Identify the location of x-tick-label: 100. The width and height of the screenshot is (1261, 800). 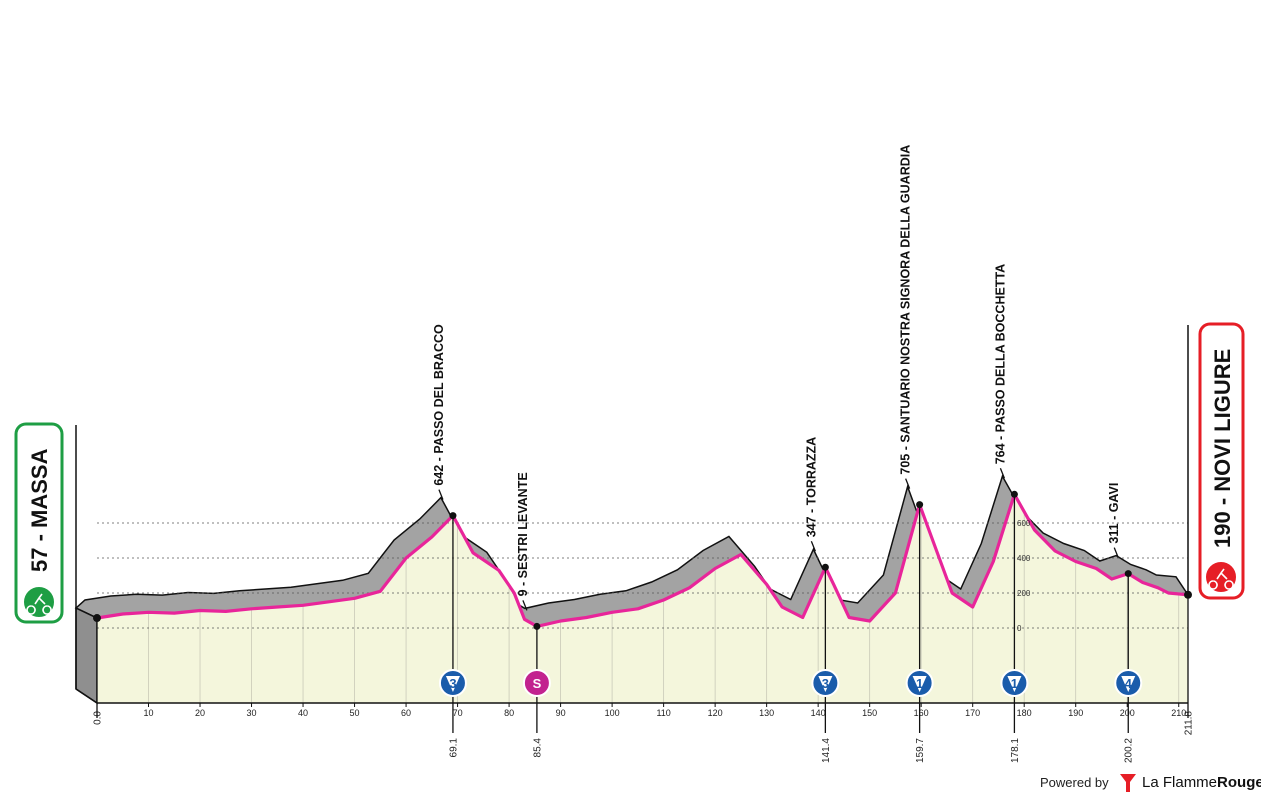
(612, 713).